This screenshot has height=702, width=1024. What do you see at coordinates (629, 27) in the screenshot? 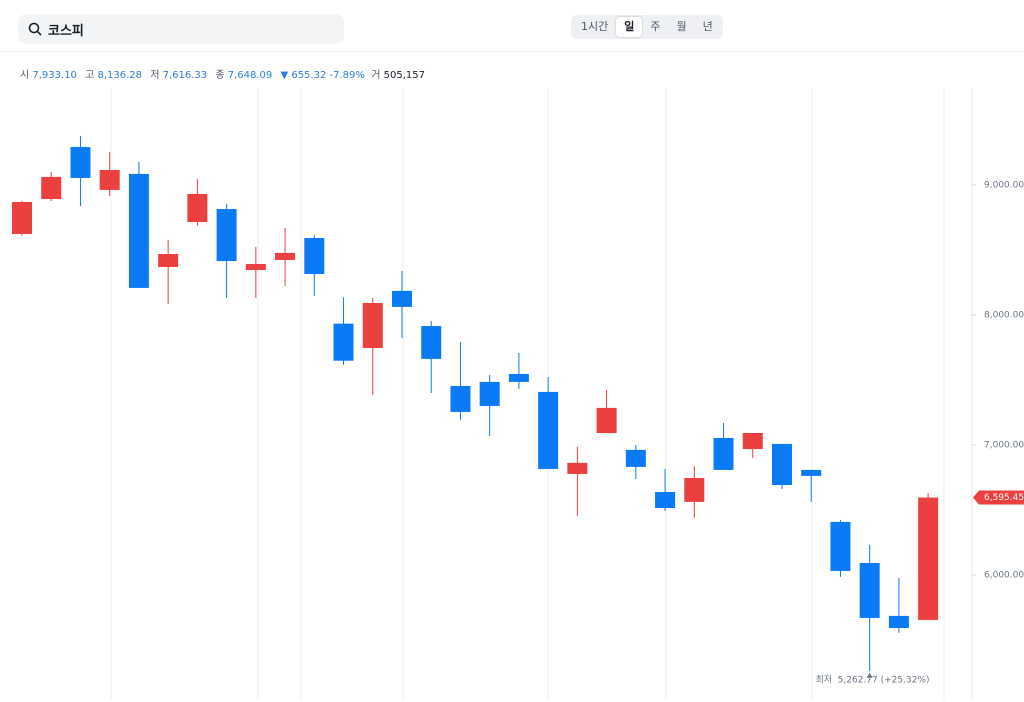
I see `tab: 일` at bounding box center [629, 27].